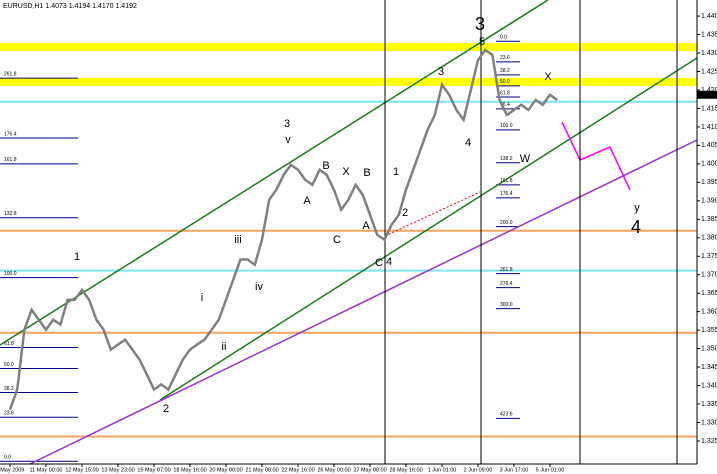 Image resolution: width=717 pixels, height=474 pixels. I want to click on x-tick-label: 13 May 23:00, so click(117, 470).